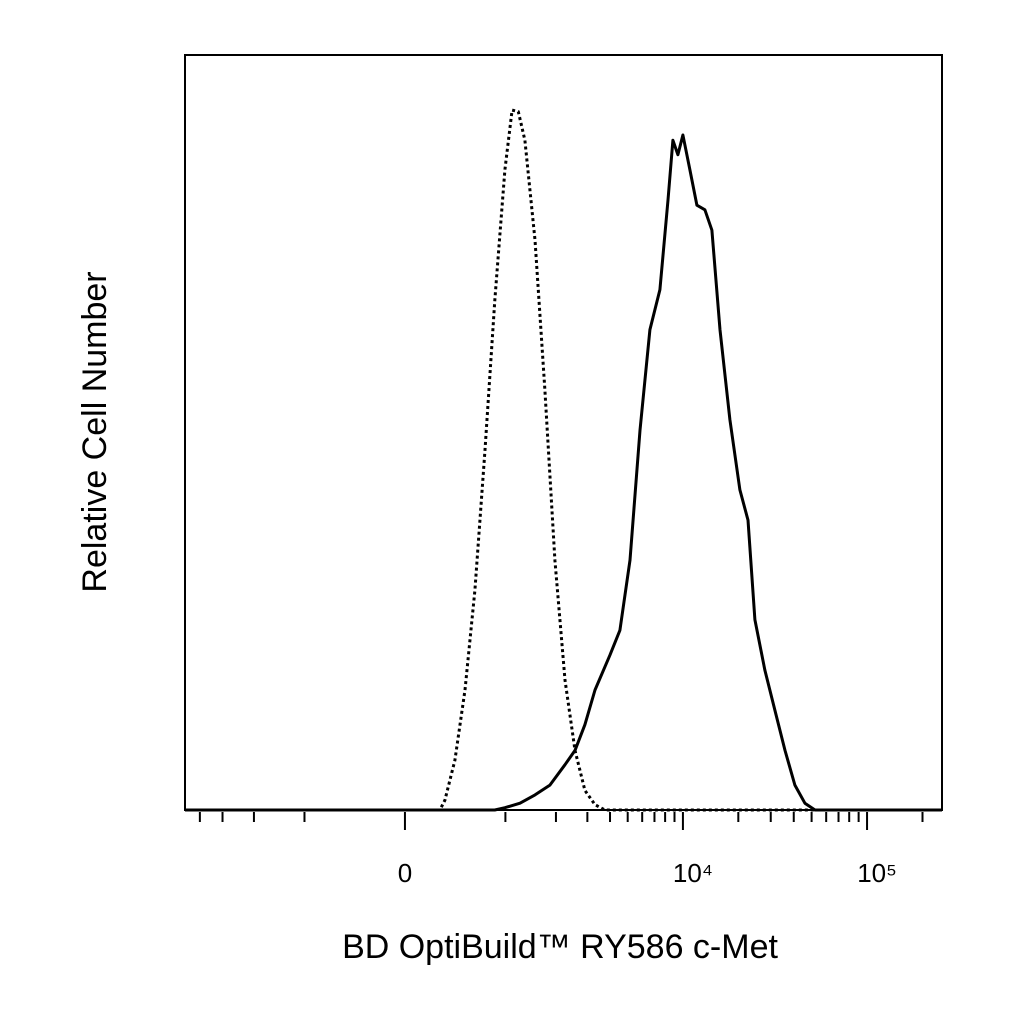  I want to click on x-tick-label: 10⁴, so click(693, 873).